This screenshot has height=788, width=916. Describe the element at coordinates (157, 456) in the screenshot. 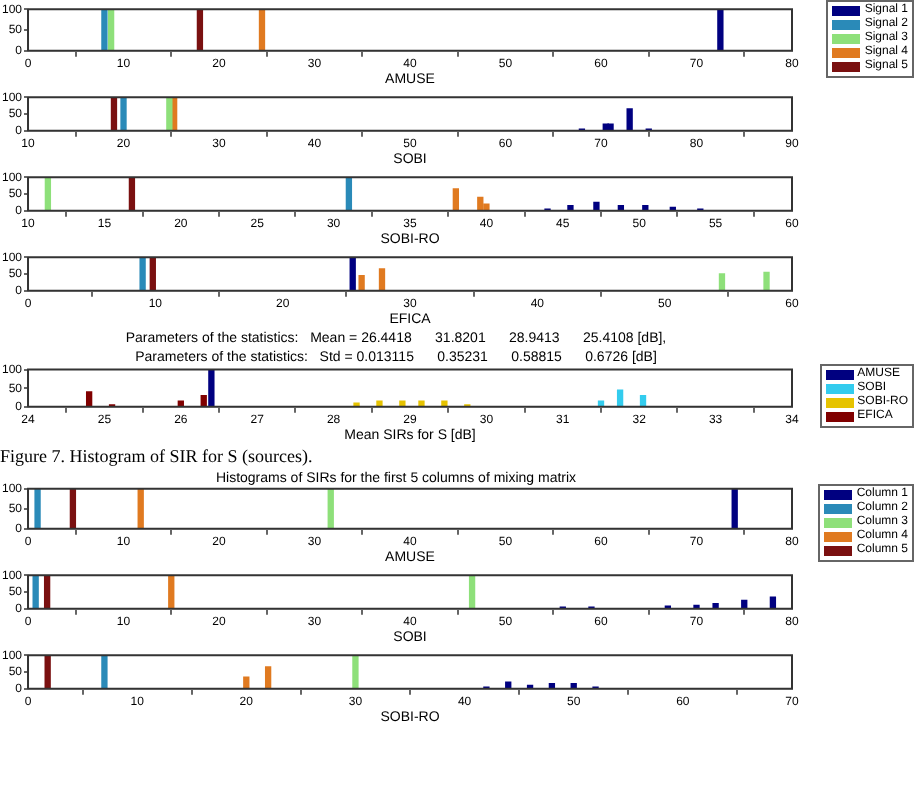

I see `caption: Figure 7. Histogram of SIR for S (sources).` at that location.